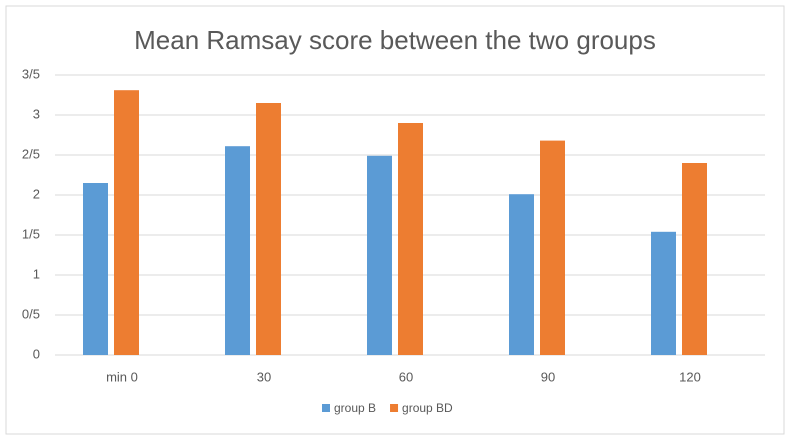 The height and width of the screenshot is (443, 791). What do you see at coordinates (36, 113) in the screenshot?
I see `y-tick-label: 3` at bounding box center [36, 113].